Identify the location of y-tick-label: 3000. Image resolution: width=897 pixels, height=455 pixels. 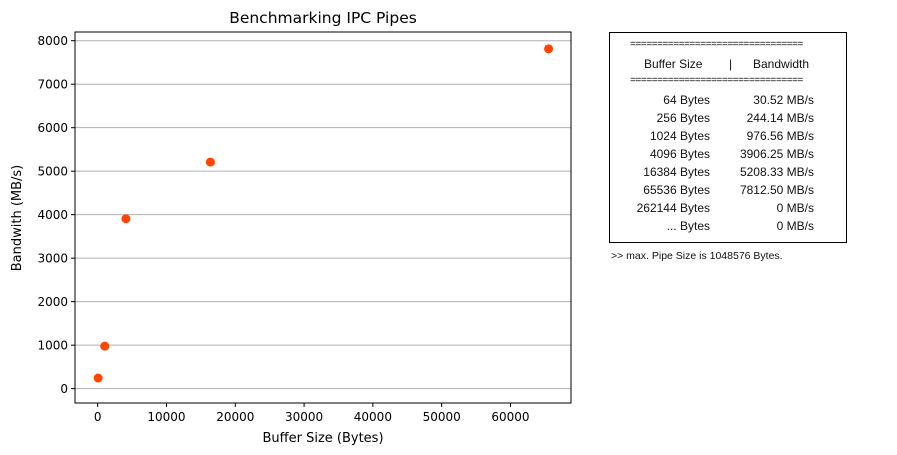
(52, 259).